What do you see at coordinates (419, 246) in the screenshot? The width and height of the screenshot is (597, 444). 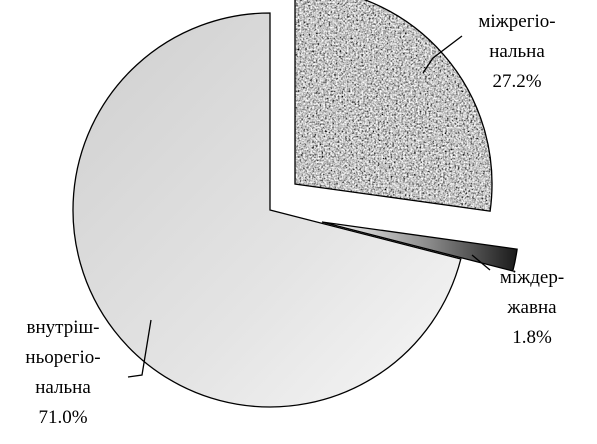 I see `slice-interstate` at bounding box center [419, 246].